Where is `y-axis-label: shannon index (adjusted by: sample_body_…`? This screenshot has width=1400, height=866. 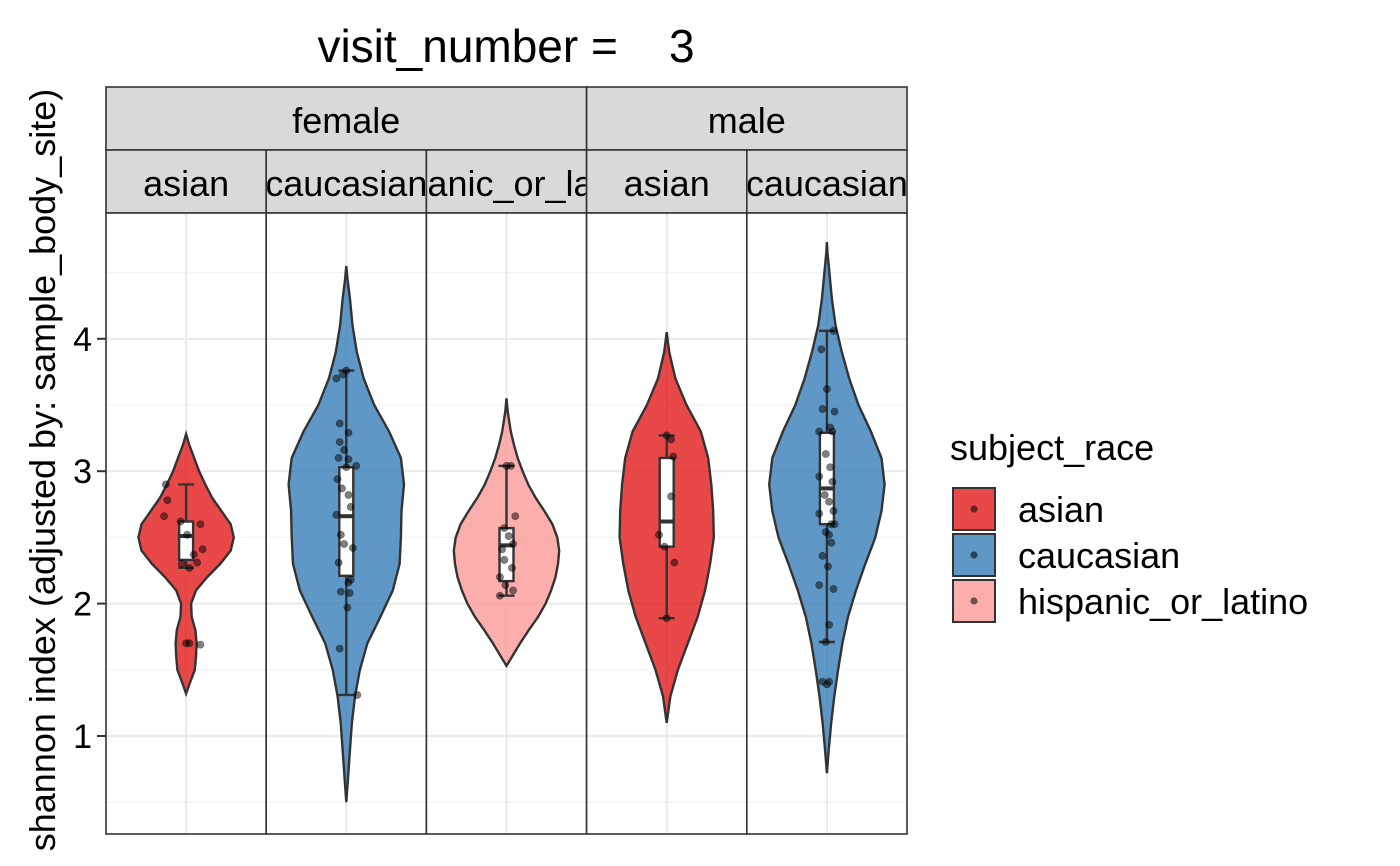 y-axis-label: shannon index (adjusted by: sample_body_… is located at coordinates (42, 470).